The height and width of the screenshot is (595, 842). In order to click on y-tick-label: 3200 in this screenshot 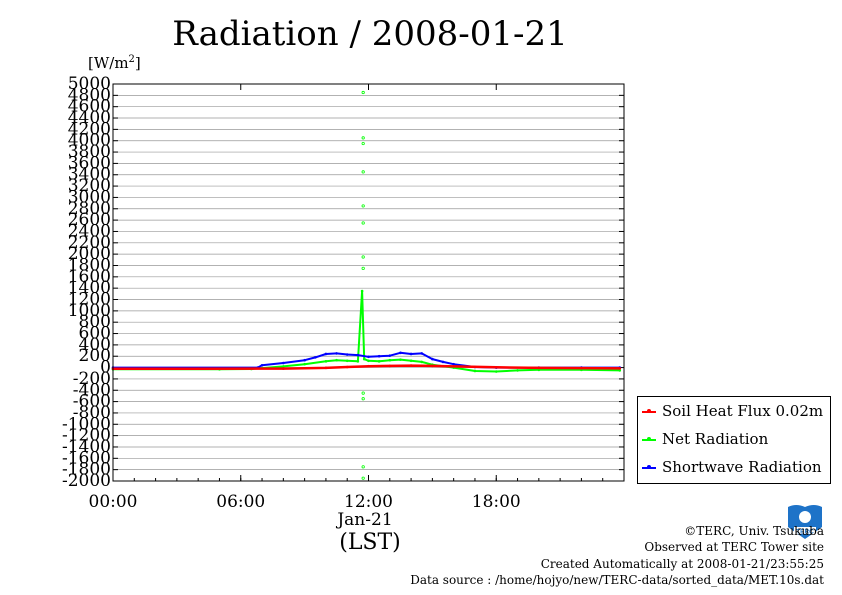, I will do `click(89, 186)`.